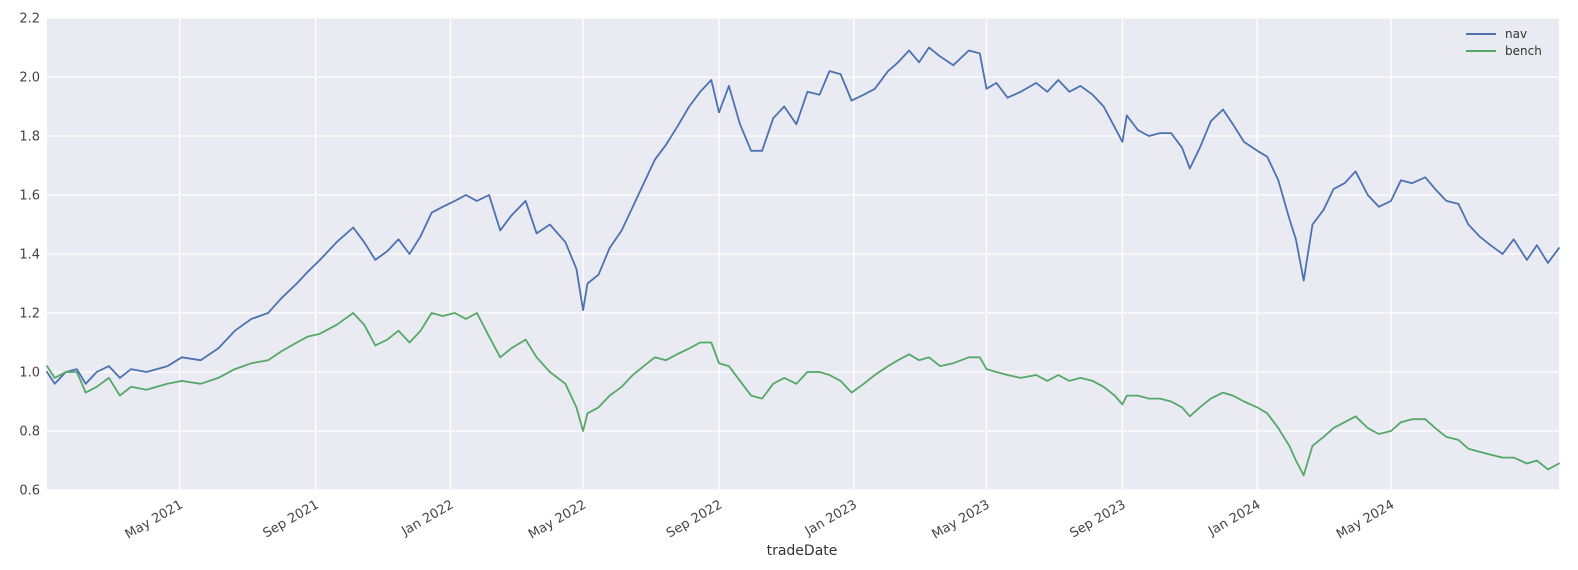 This screenshot has width=1578, height=570. I want to click on y-axis-ticks: 0.6 0.8 1.0 1.2 1.4 1.6 1.8 2.0 2.2, so click(29, 255).